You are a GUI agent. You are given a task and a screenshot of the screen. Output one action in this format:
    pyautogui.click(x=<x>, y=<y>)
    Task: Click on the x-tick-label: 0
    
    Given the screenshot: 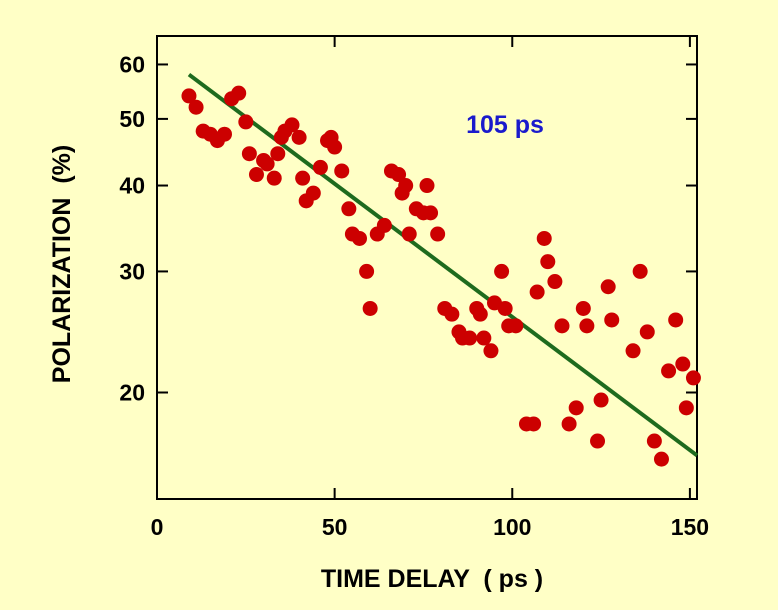 What is the action you would take?
    pyautogui.click(x=157, y=527)
    